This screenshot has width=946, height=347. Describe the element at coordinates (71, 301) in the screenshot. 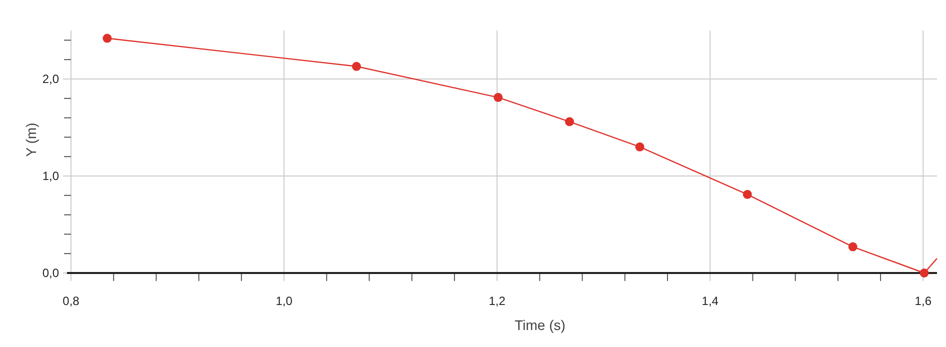

I see `x-tick-label: 0,8` at that location.